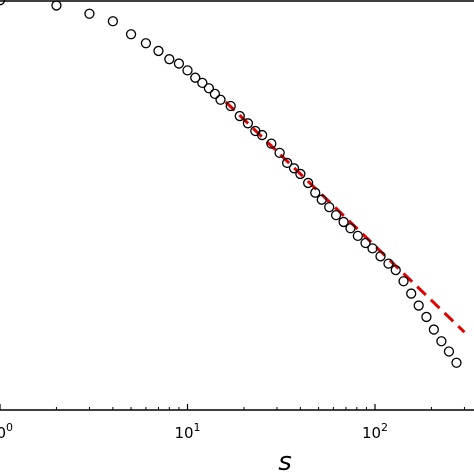 Image resolution: width=474 pixels, height=474 pixels. I want to click on x-tick-label: 10², so click(375, 431).